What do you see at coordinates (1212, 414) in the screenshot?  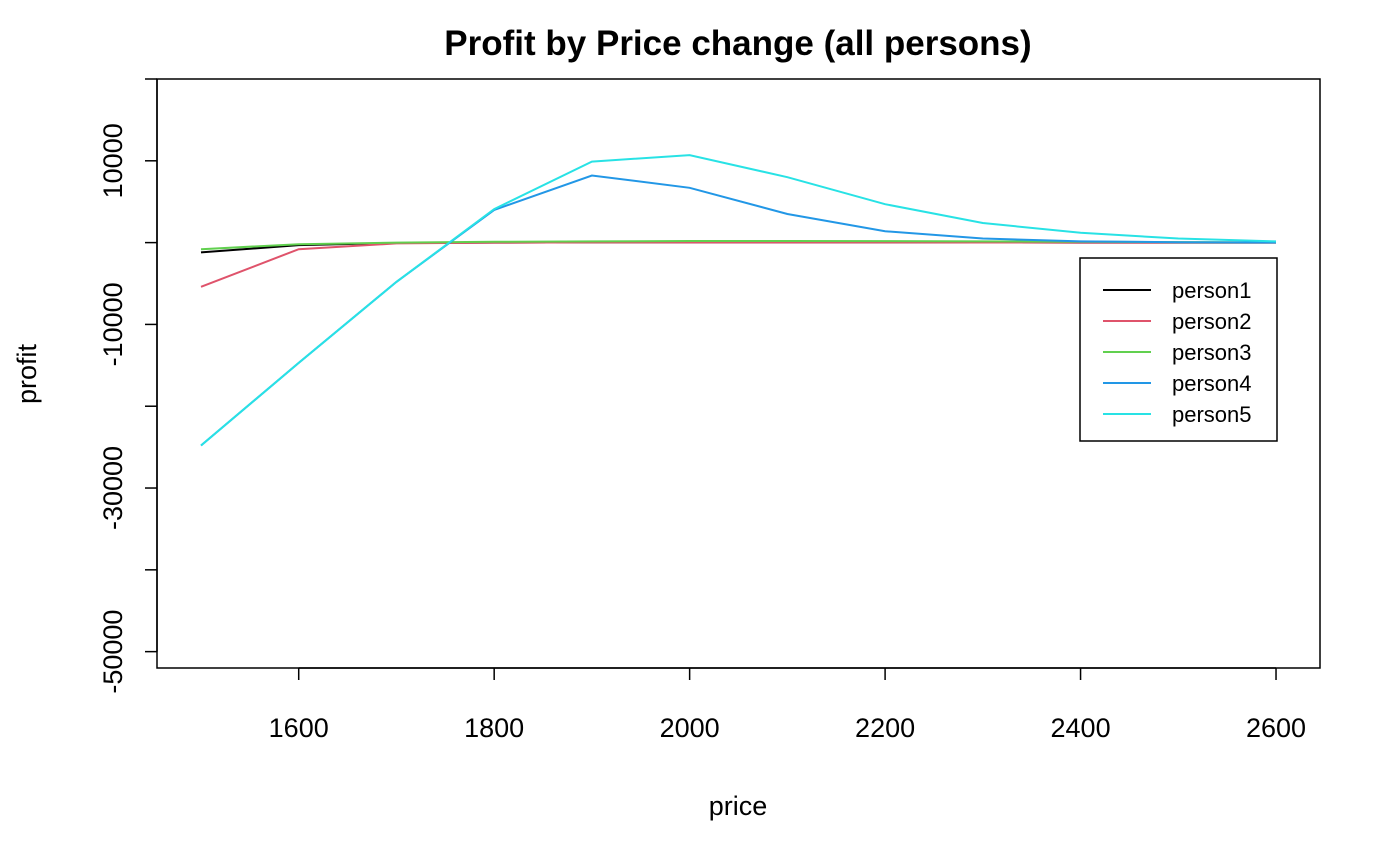 I see `legend-label-person5: person5` at bounding box center [1212, 414].